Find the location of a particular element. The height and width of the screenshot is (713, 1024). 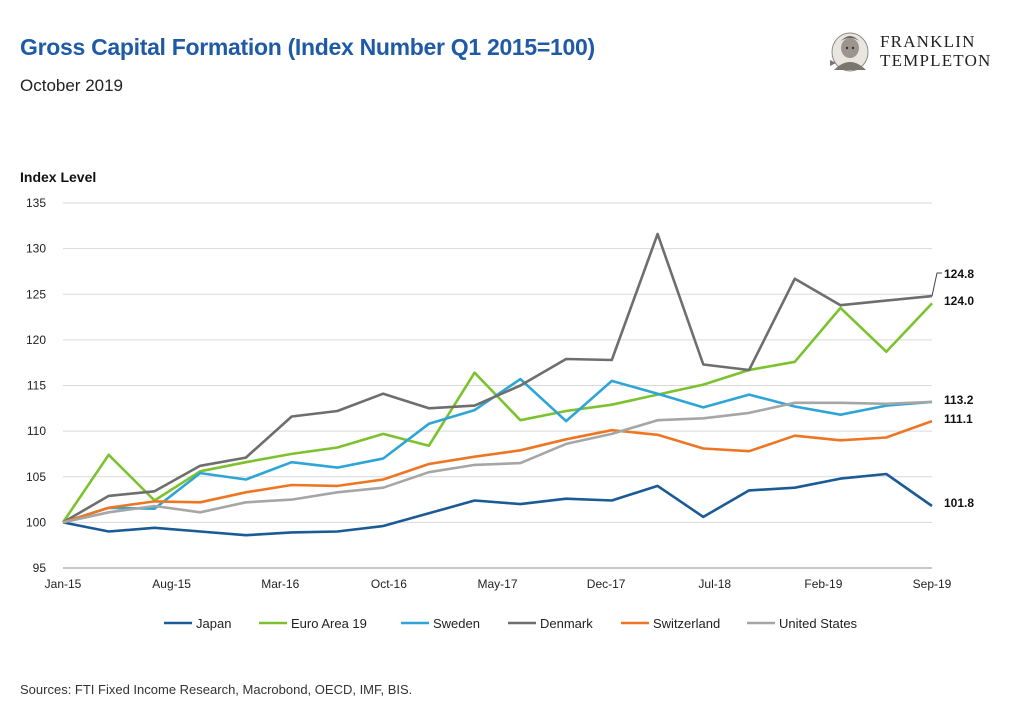

legend-label: United States is located at coordinates (818, 623).